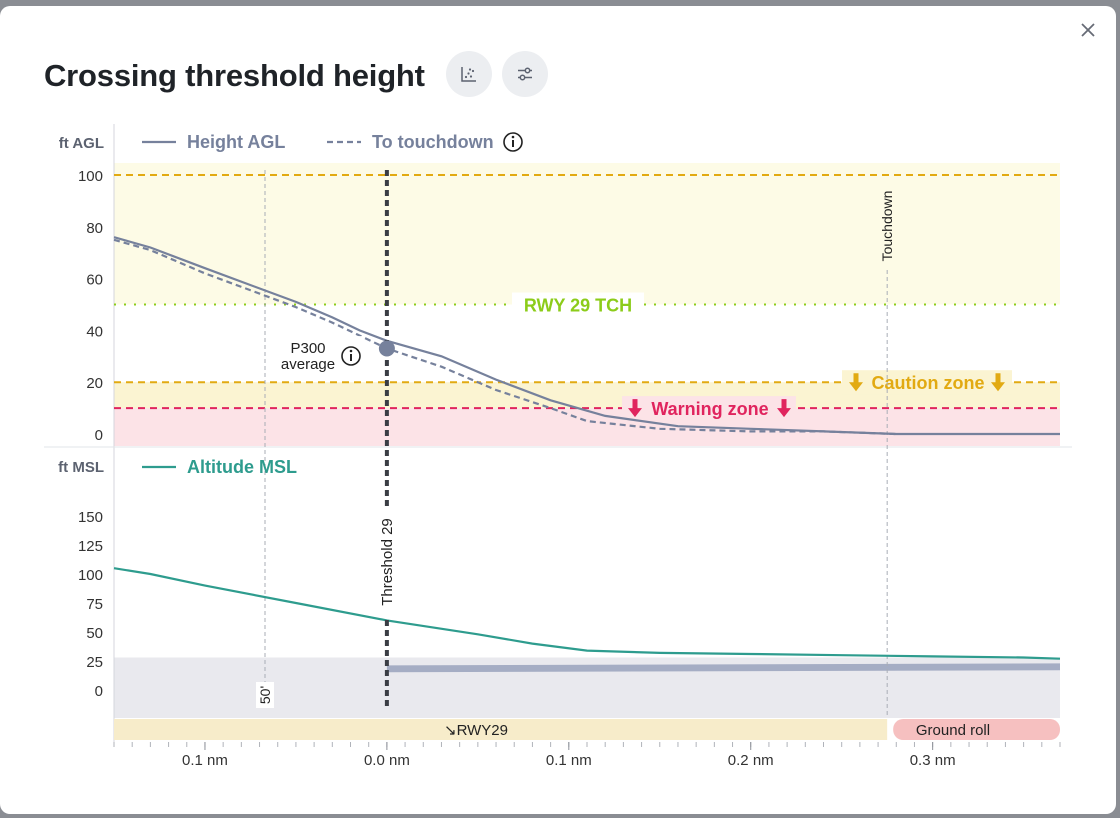 This screenshot has height=818, width=1120. I want to click on runway-surface, so click(723, 668).